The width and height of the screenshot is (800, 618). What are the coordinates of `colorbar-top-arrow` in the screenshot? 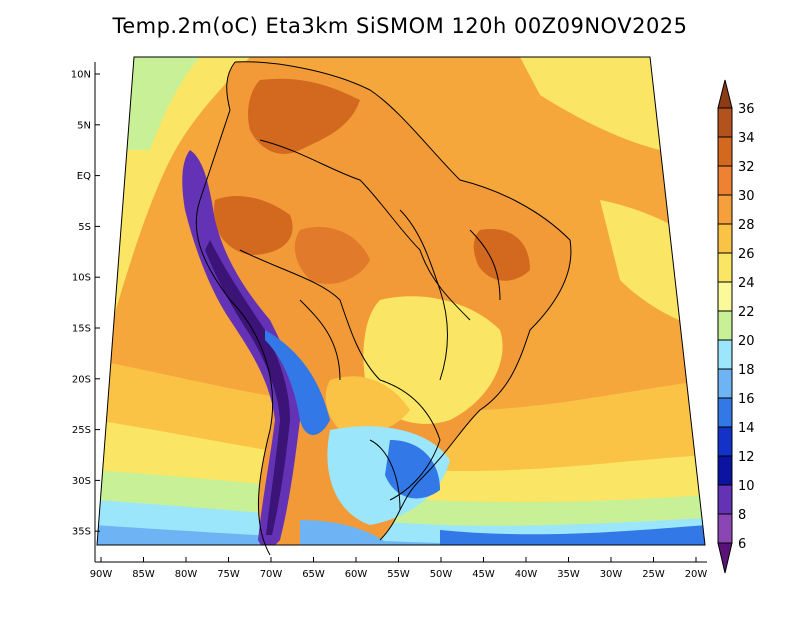 It's located at (725, 94).